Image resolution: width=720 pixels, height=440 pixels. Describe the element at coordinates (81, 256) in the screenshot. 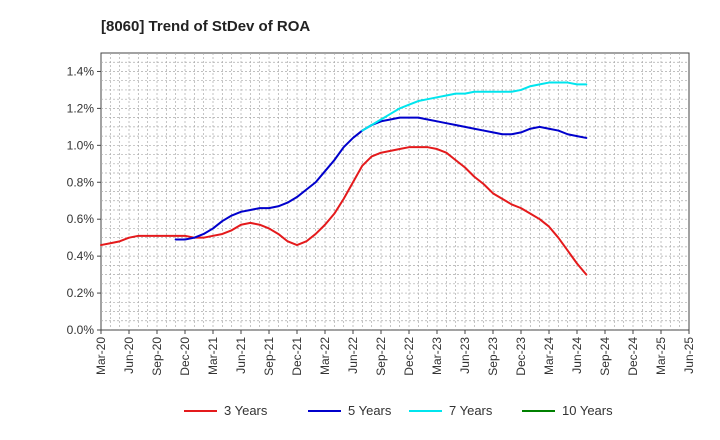

I see `y-tick-label: 0.4%` at that location.